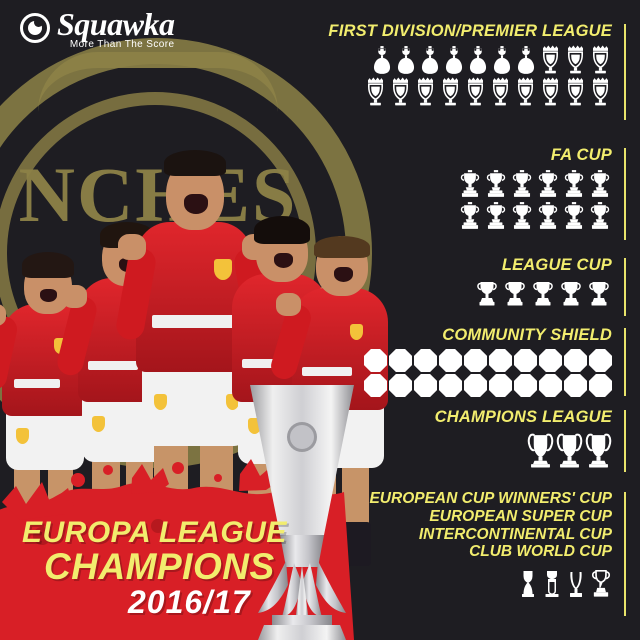 Image resolution: width=640 pixels, height=640 pixels. What do you see at coordinates (154, 532) in the screenshot?
I see `europa-league-title-line1: EUROPA LEAGUE` at bounding box center [154, 532].